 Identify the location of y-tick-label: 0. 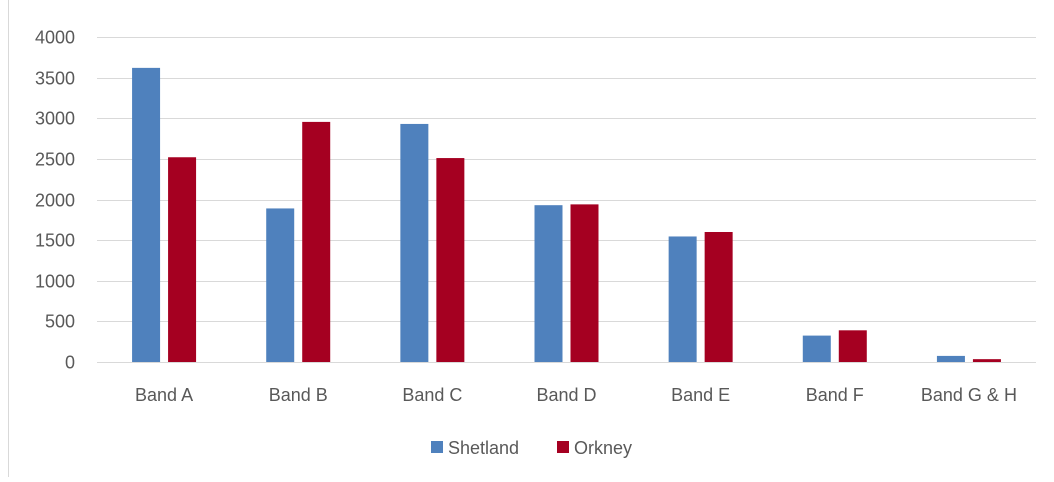
(70, 363).